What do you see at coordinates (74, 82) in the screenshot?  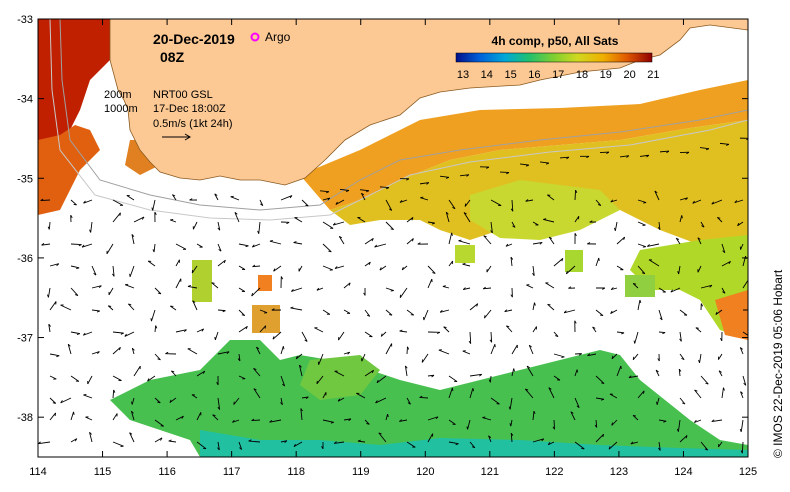 I see `sst-band-west-red` at bounding box center [74, 82].